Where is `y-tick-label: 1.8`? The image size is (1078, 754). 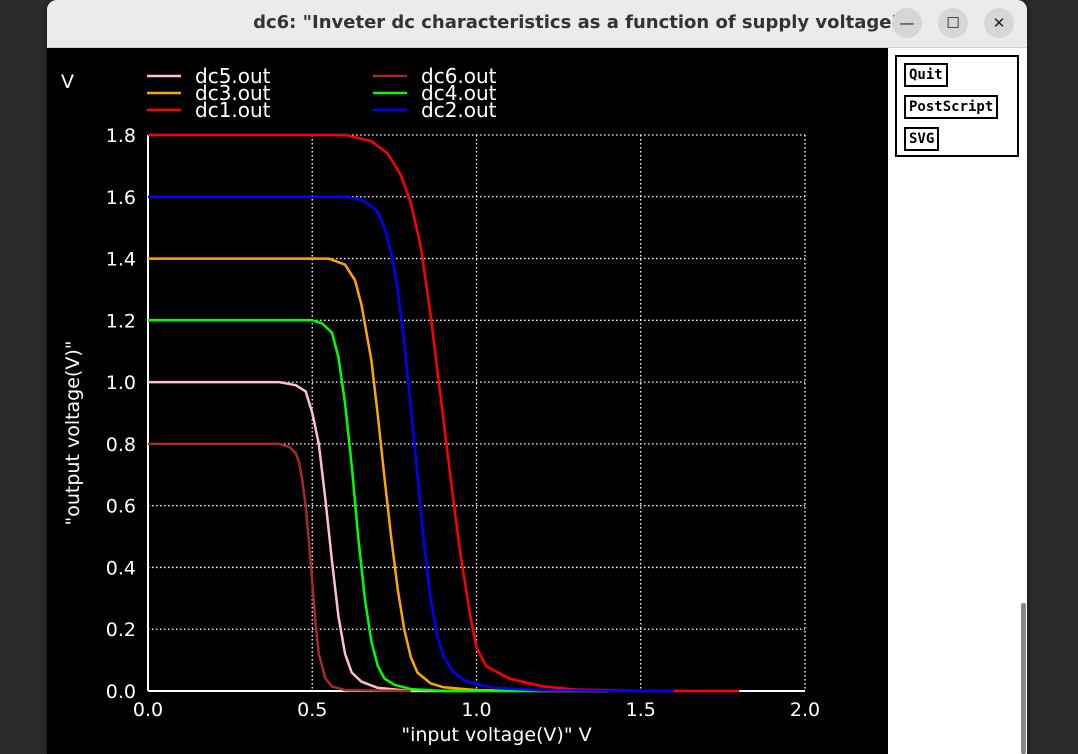 y-tick-label: 1.8 is located at coordinates (121, 136).